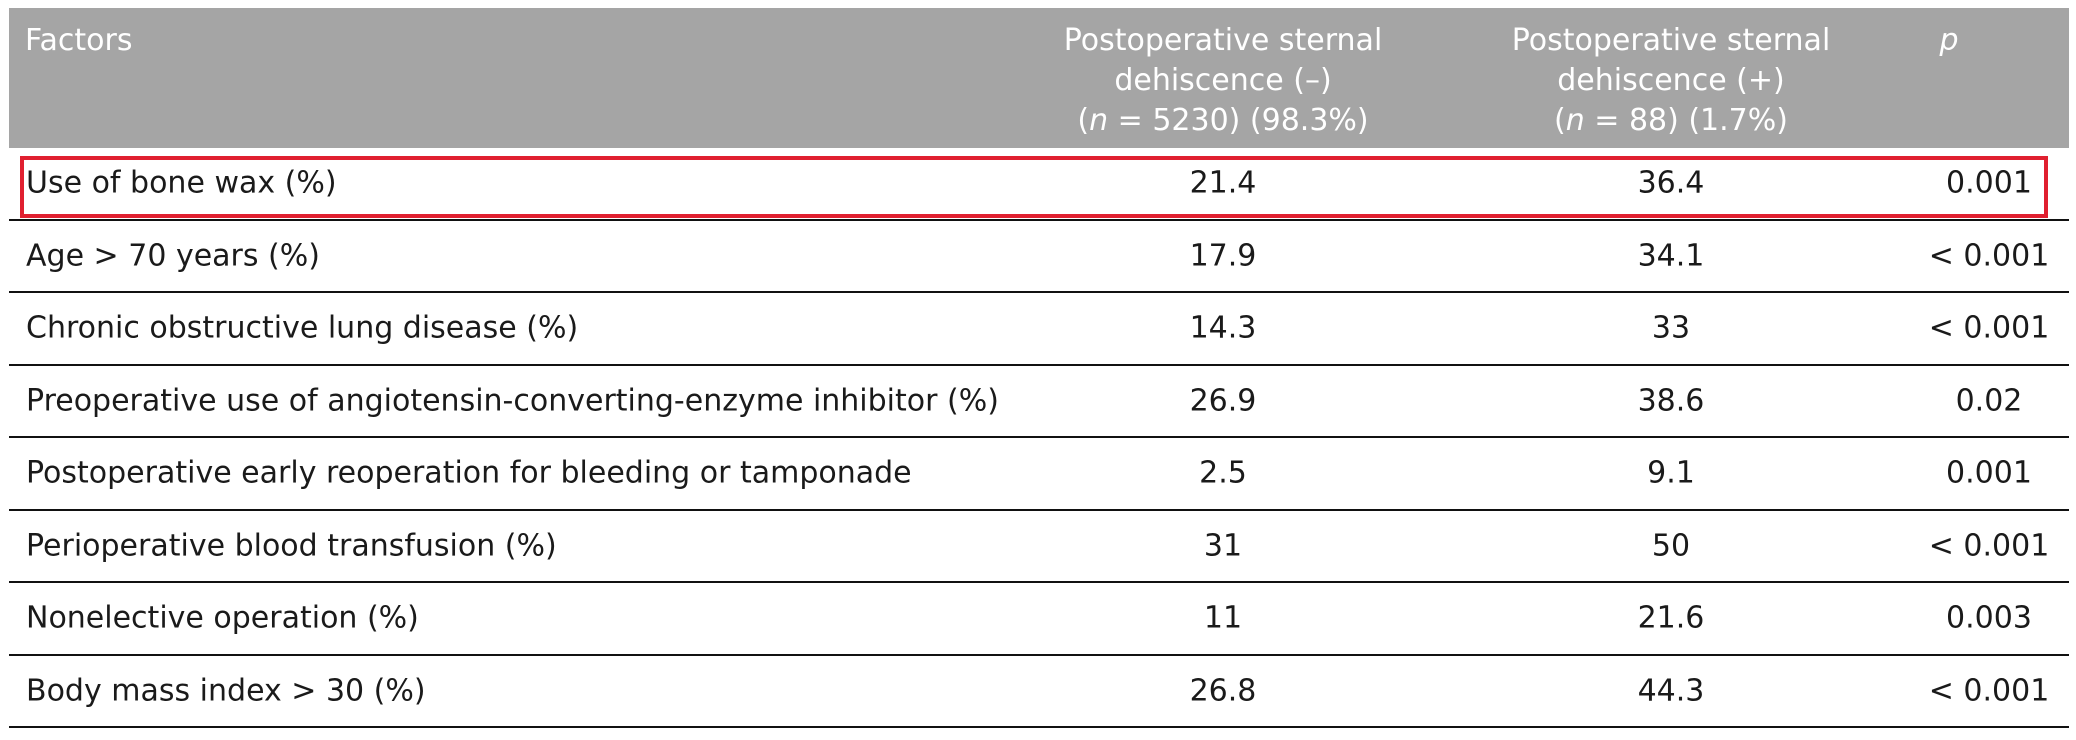 The height and width of the screenshot is (740, 2076). I want to click on cell-factor: Perioperative blood transfusion (%), so click(291, 546).